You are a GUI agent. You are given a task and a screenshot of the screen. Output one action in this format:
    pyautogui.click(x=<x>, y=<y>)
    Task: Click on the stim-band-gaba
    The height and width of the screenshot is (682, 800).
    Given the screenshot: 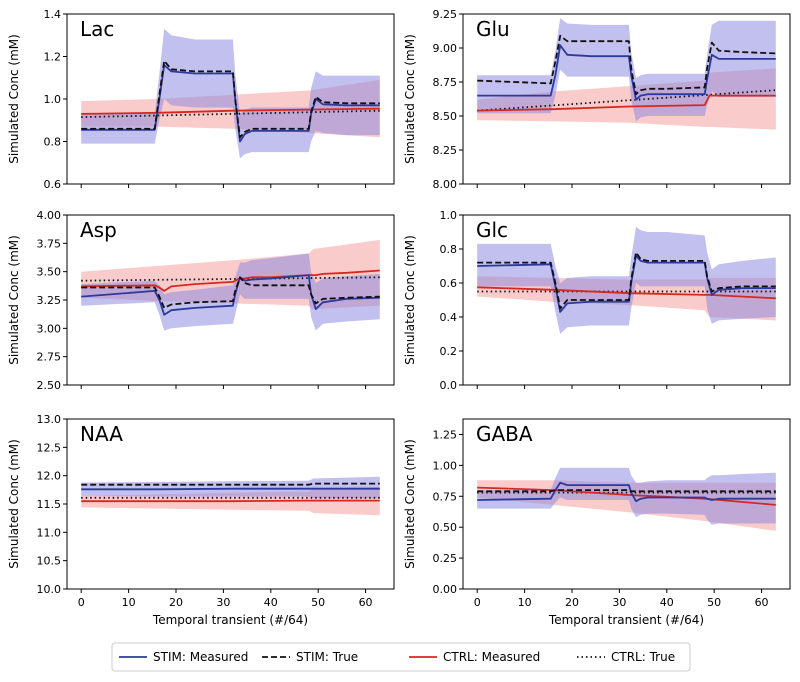 What is the action you would take?
    pyautogui.click(x=626, y=496)
    